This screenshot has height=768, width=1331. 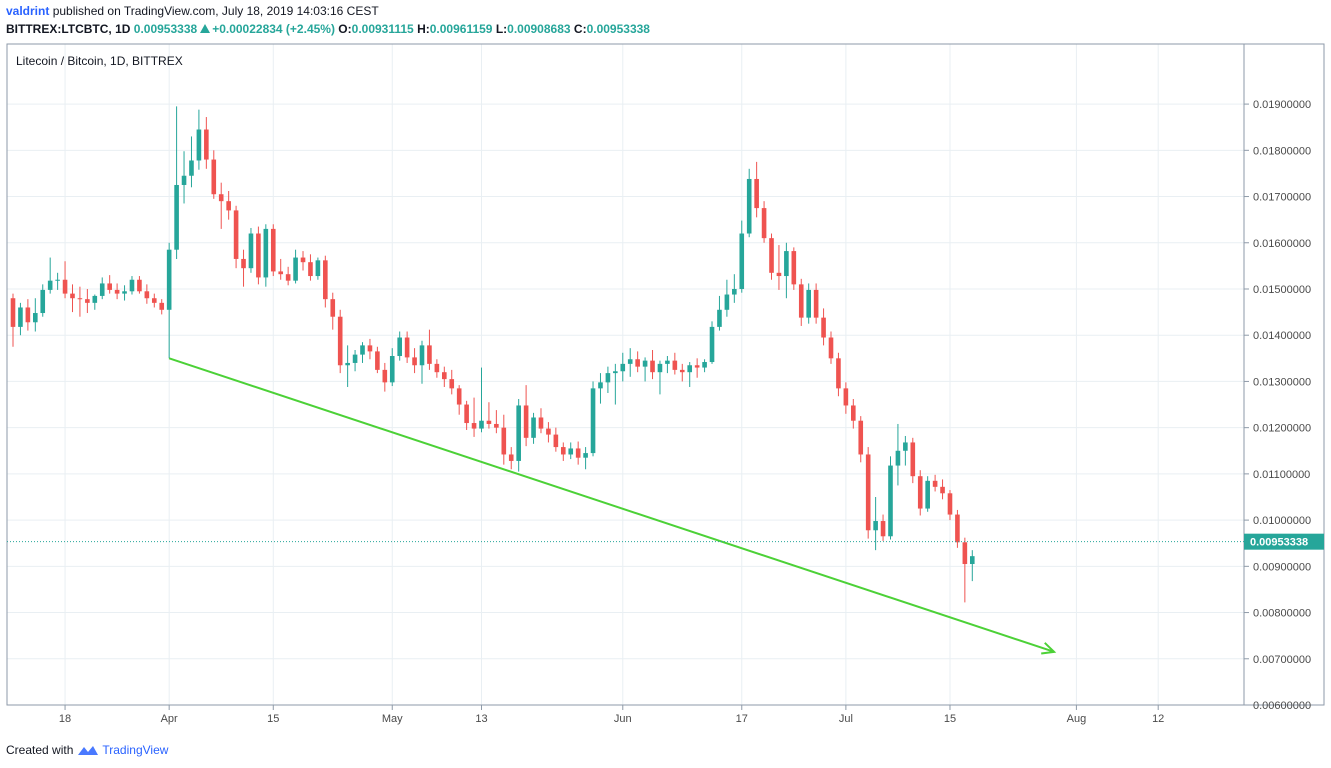 I want to click on high-label: H:, so click(x=423, y=29).